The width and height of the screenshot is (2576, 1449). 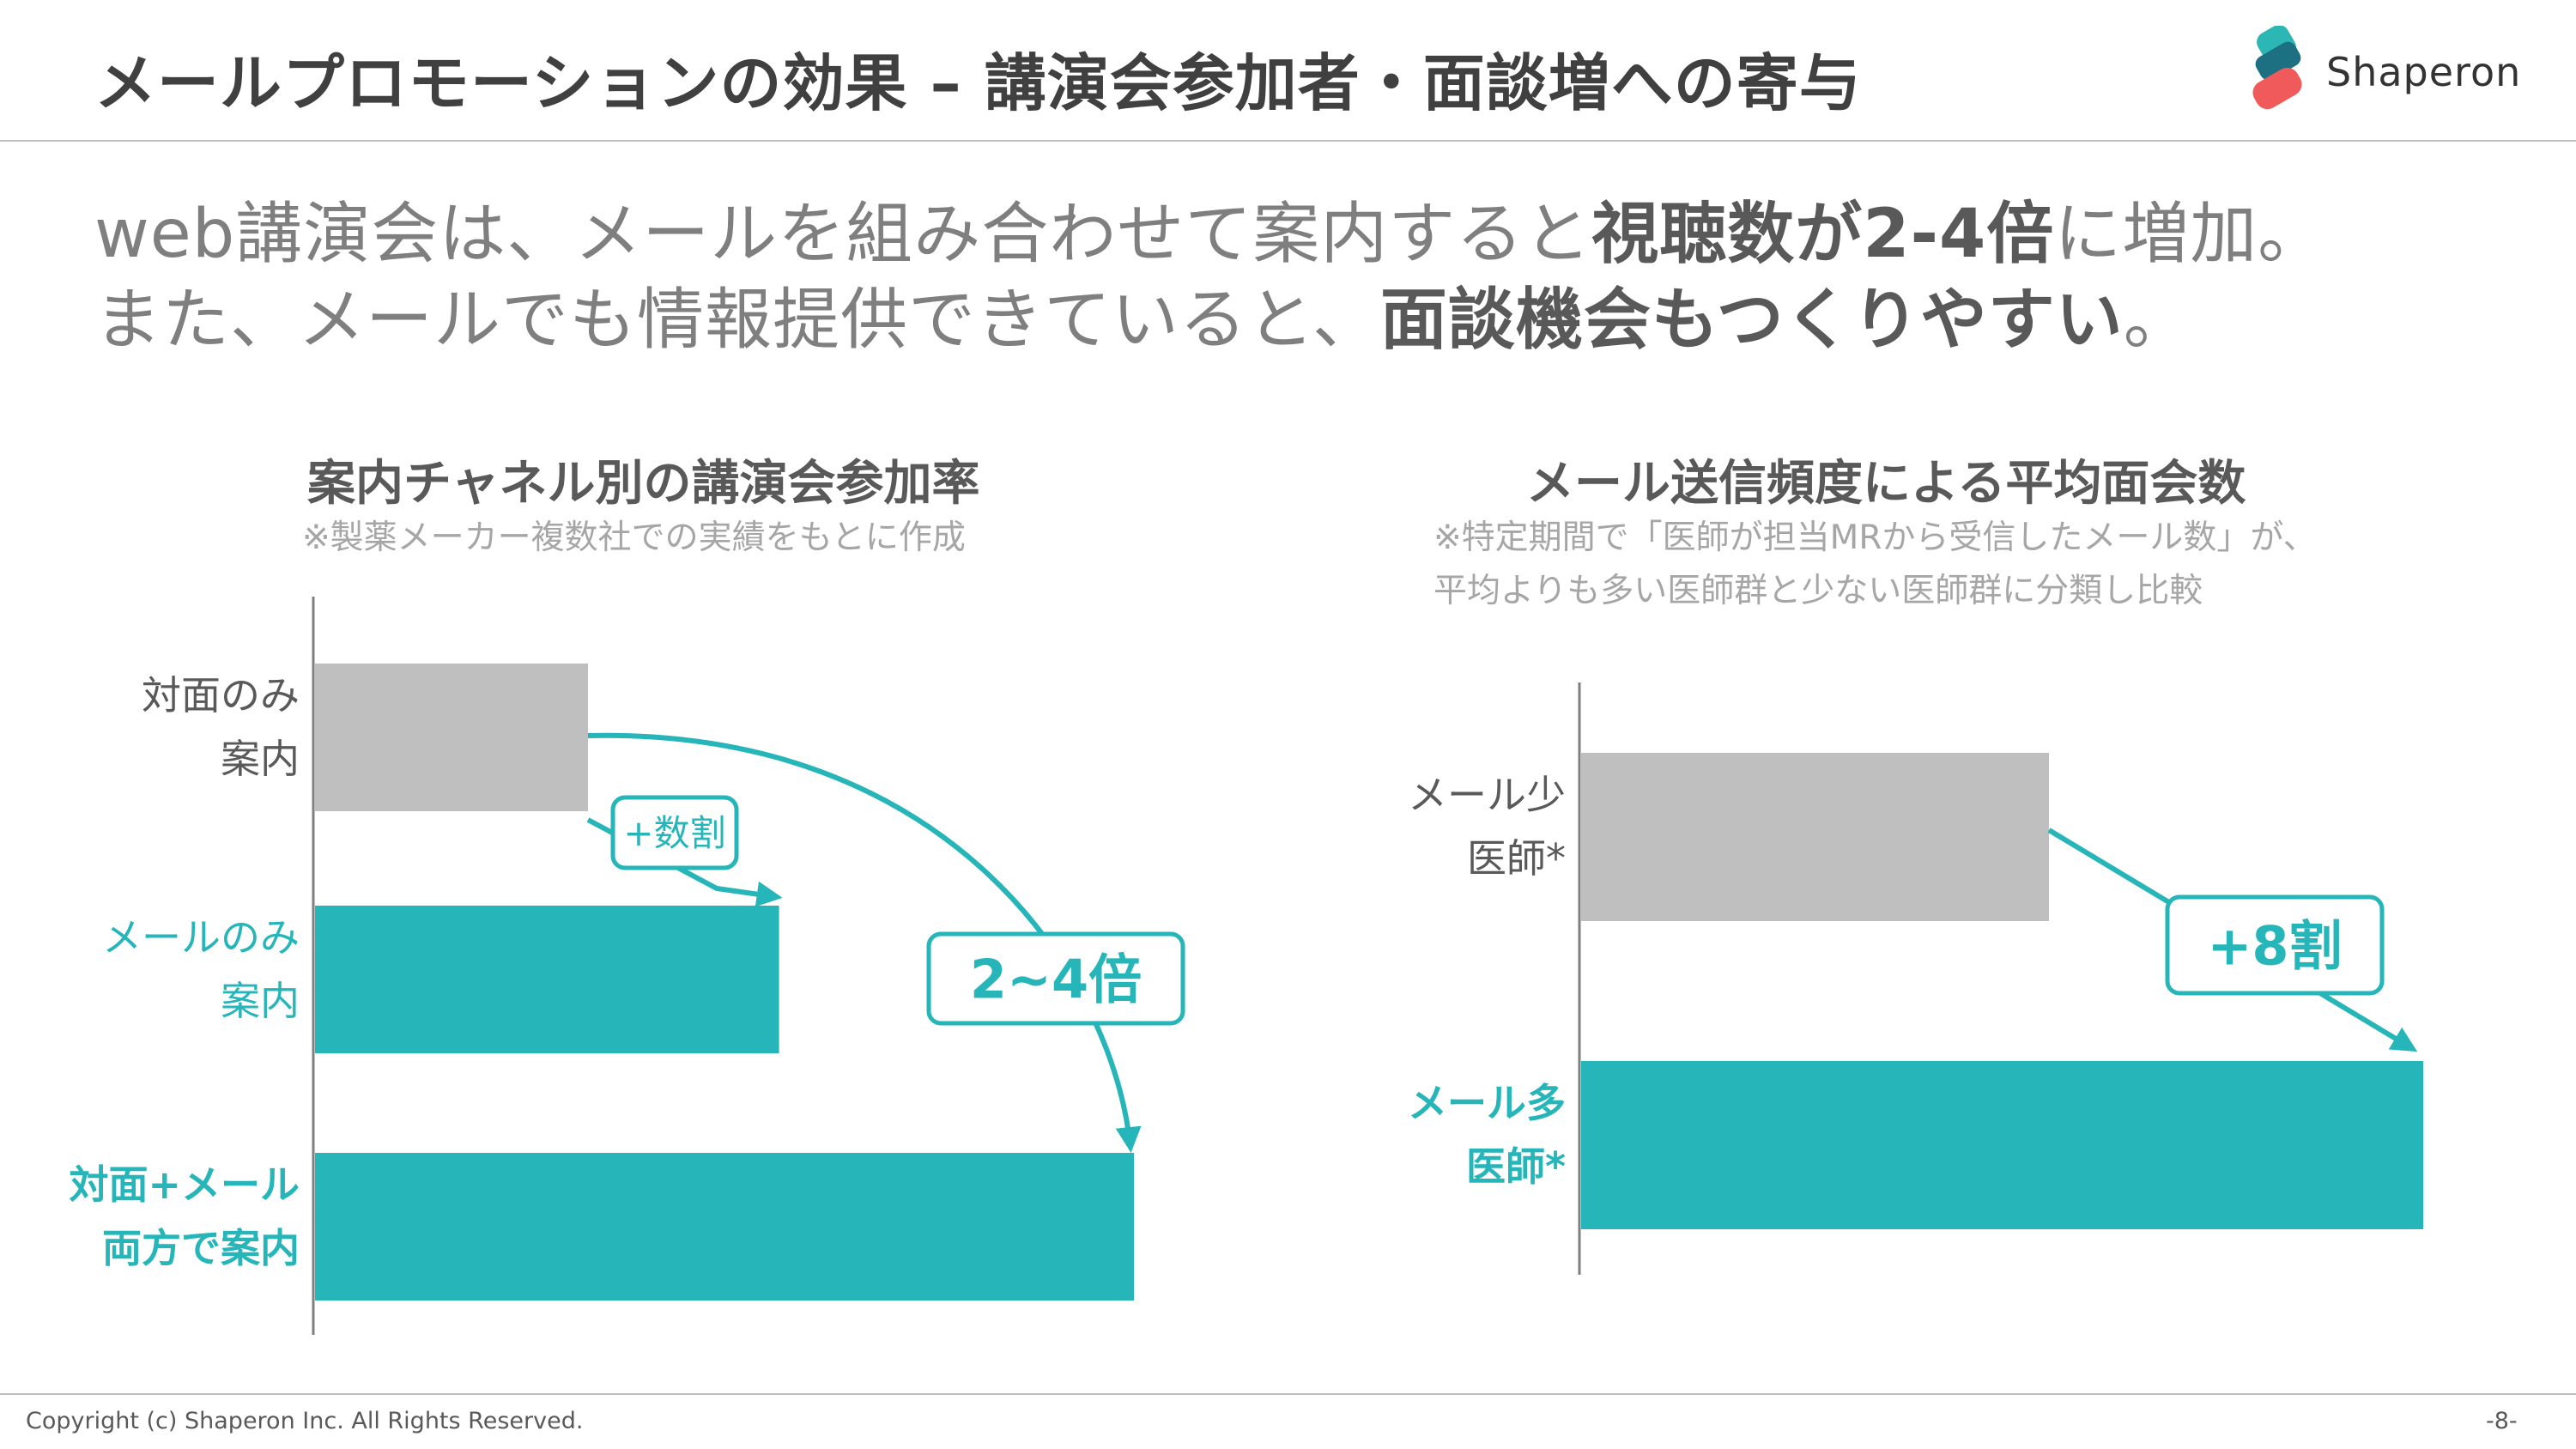 What do you see at coordinates (1818, 591) in the screenshot?
I see `chart2-note-line-2: 平均よりも多い医師群と少ない医師群に分類し比較` at bounding box center [1818, 591].